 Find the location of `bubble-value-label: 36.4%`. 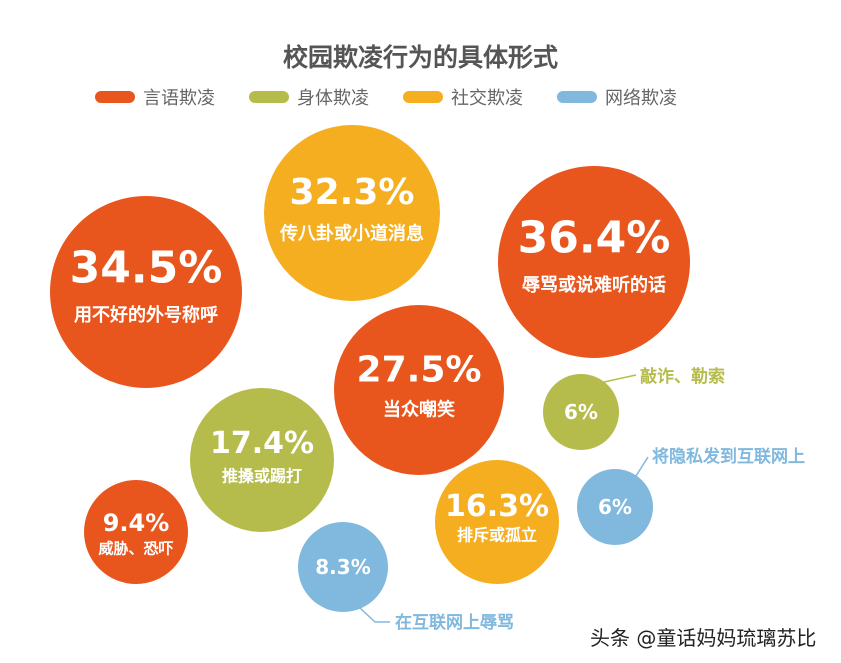

bubble-value-label: 36.4% is located at coordinates (594, 237).